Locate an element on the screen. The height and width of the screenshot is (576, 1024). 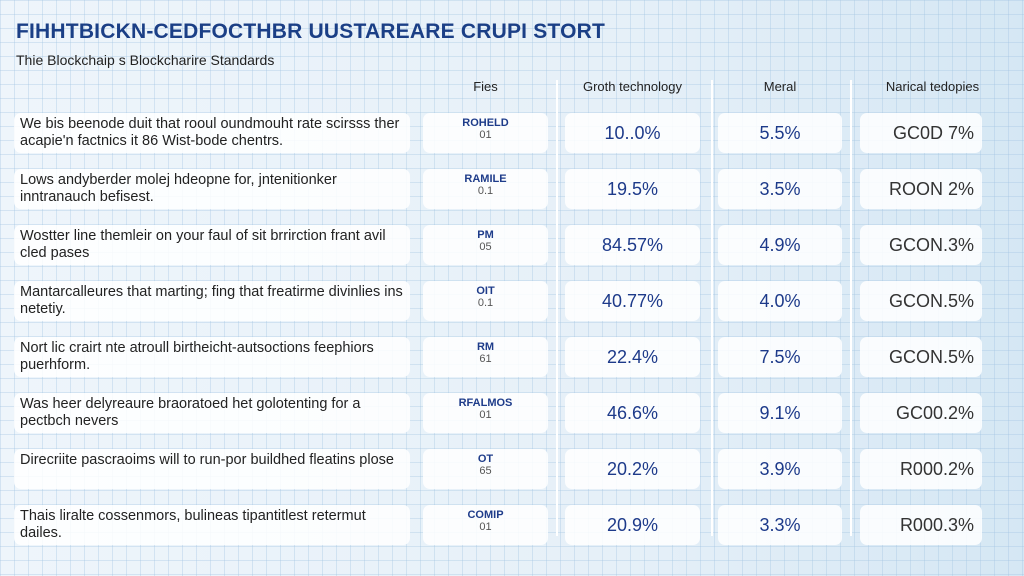
row-growth: 84.57% is located at coordinates (632, 245).